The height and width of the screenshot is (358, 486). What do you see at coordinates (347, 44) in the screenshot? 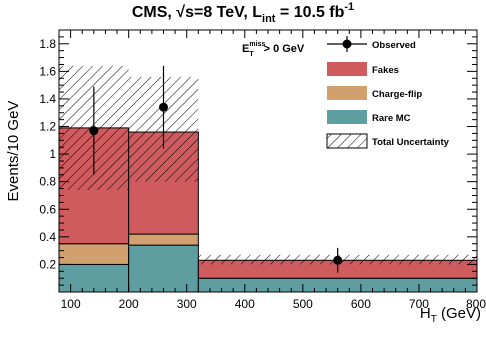
I see `legend-observed-marker` at bounding box center [347, 44].